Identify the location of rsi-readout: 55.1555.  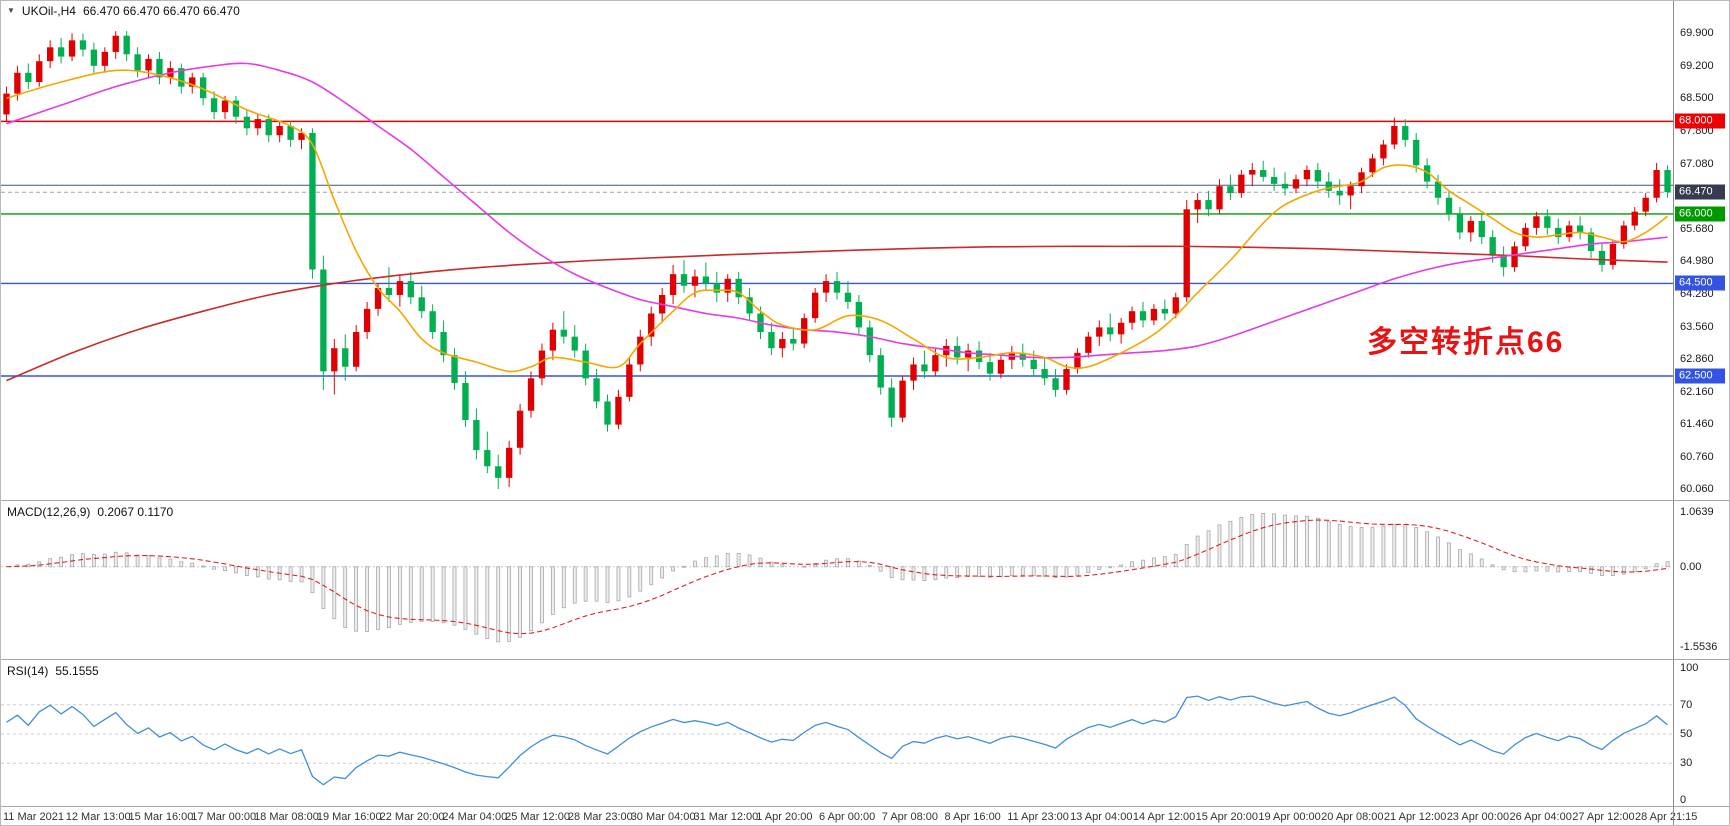
(77, 671).